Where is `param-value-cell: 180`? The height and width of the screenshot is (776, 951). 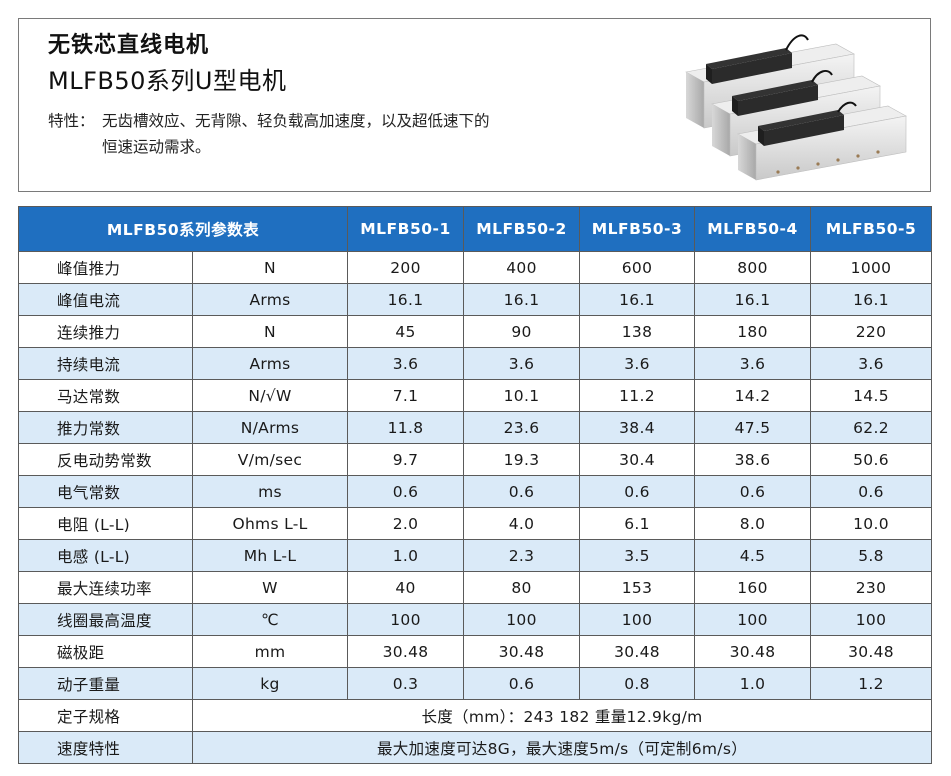 param-value-cell: 180 is located at coordinates (752, 331).